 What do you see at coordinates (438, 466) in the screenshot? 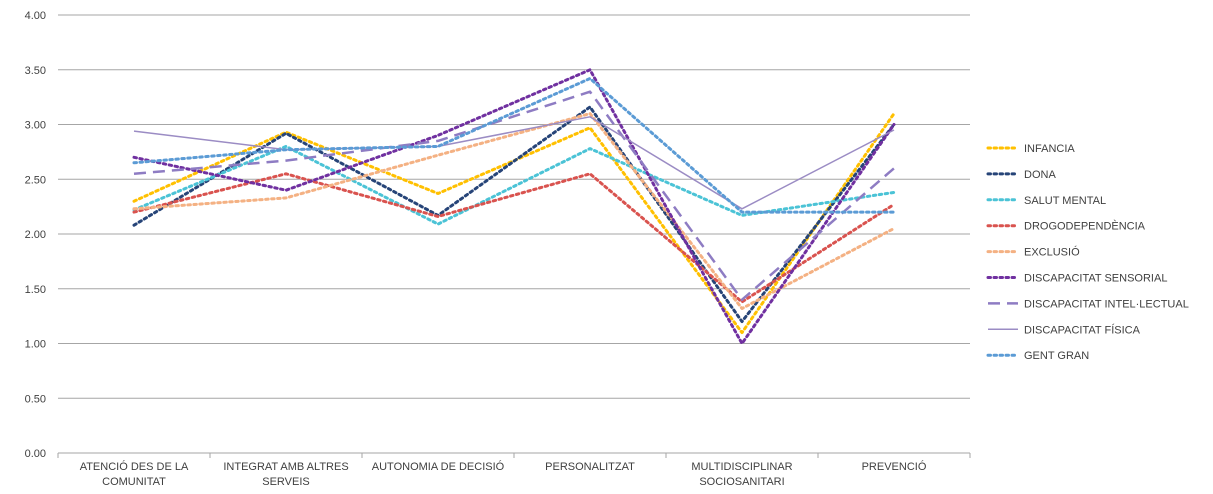
I see `x-category-label: AUTONOMIA DE DECISIÓ` at bounding box center [438, 466].